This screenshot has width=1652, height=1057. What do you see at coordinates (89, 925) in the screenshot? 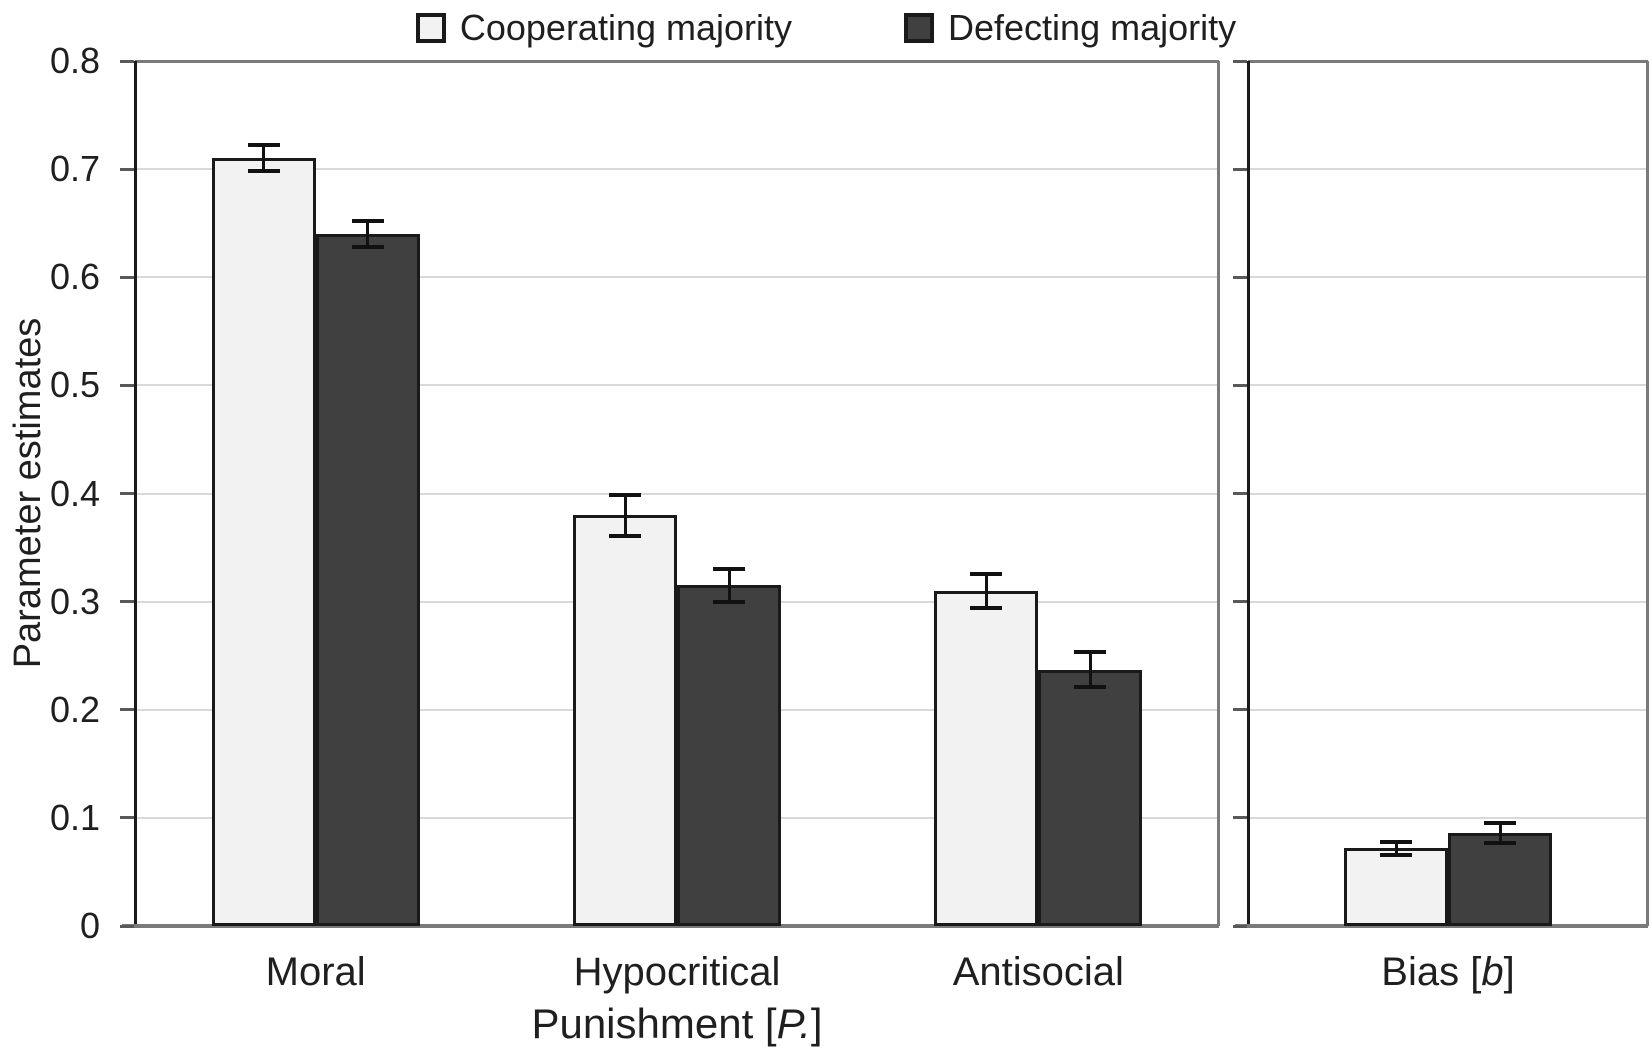
I see `y-tick-label: 0` at bounding box center [89, 925].